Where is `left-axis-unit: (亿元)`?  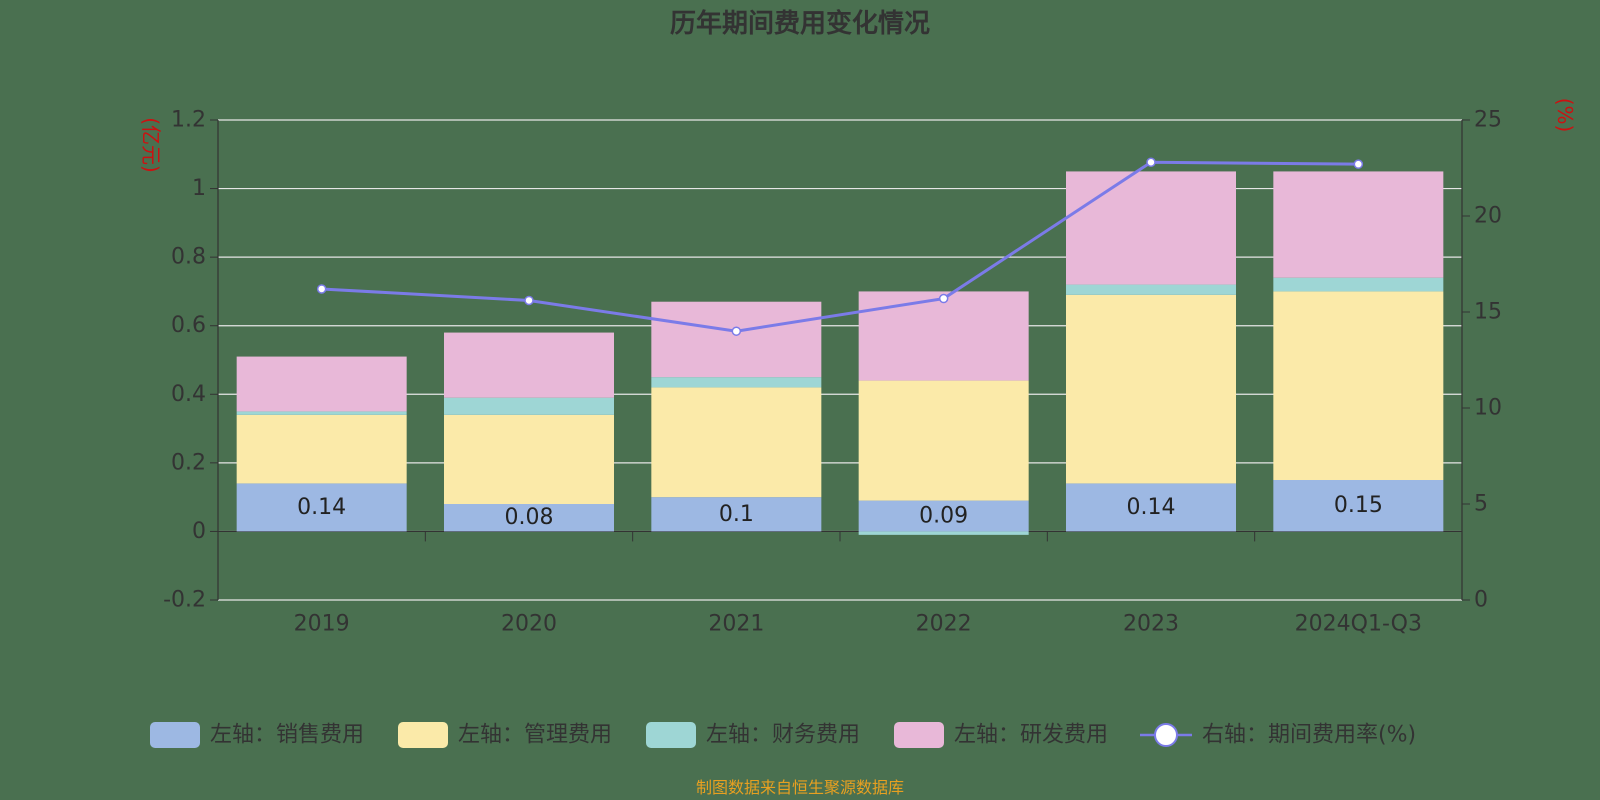 left-axis-unit: (亿元) is located at coordinates (151, 145).